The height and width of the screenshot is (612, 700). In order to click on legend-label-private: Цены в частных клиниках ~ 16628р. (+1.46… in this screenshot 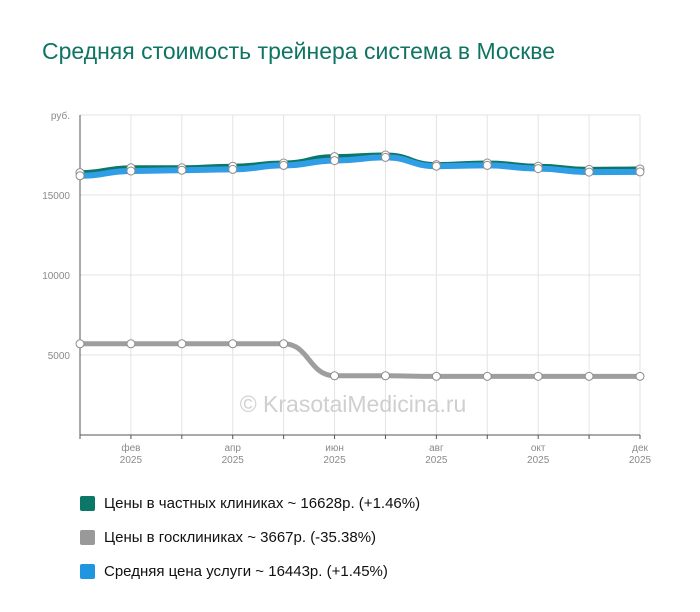, I will do `click(262, 503)`.